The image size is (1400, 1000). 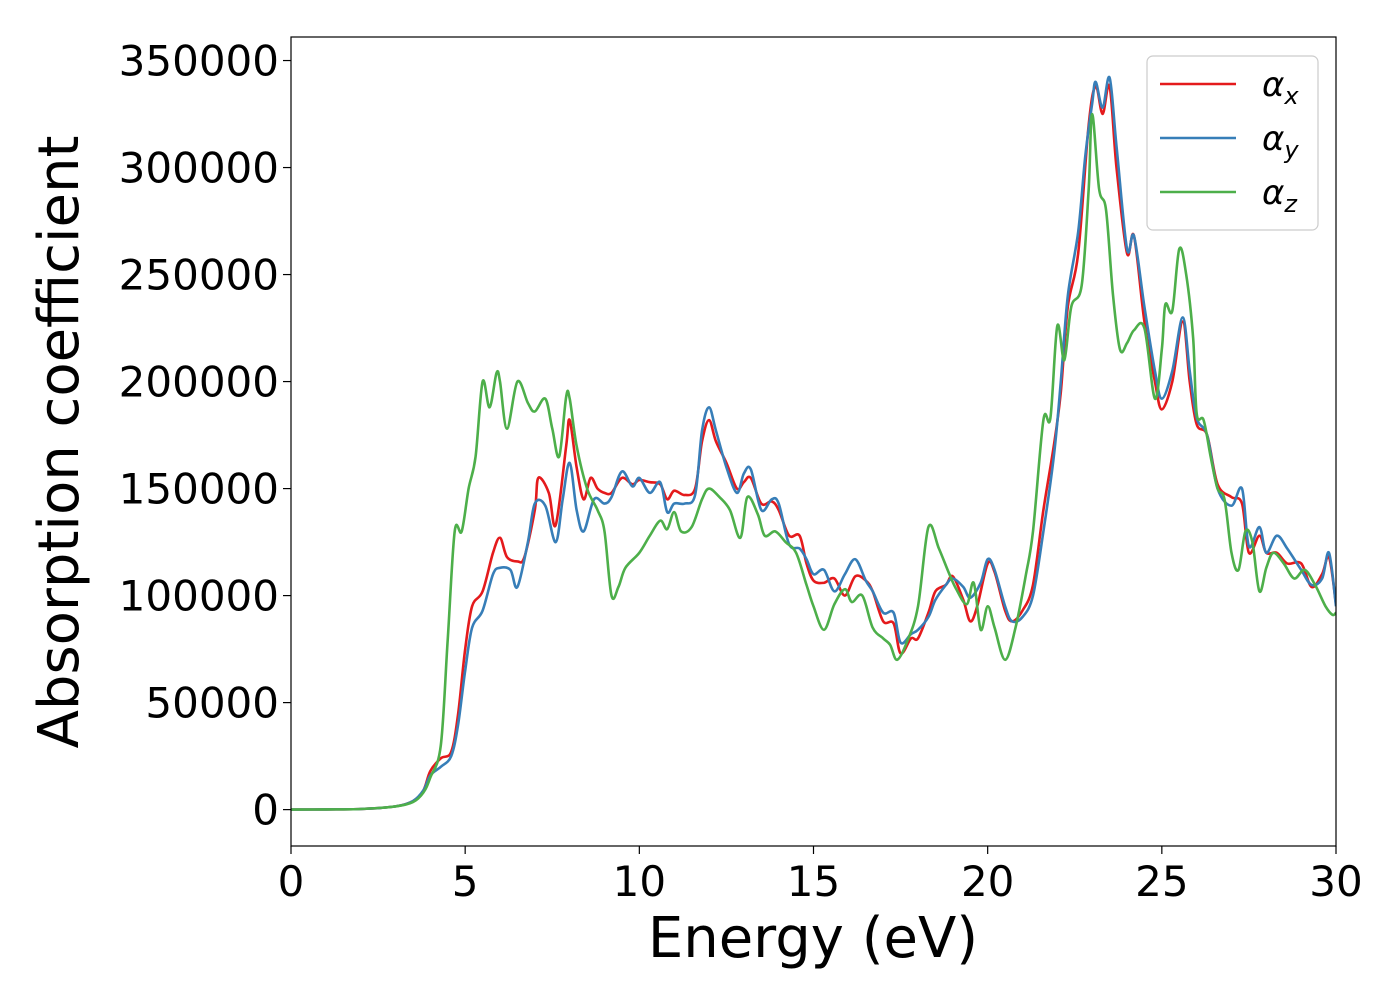 What do you see at coordinates (265, 810) in the screenshot?
I see `y-tick-label: 0` at bounding box center [265, 810].